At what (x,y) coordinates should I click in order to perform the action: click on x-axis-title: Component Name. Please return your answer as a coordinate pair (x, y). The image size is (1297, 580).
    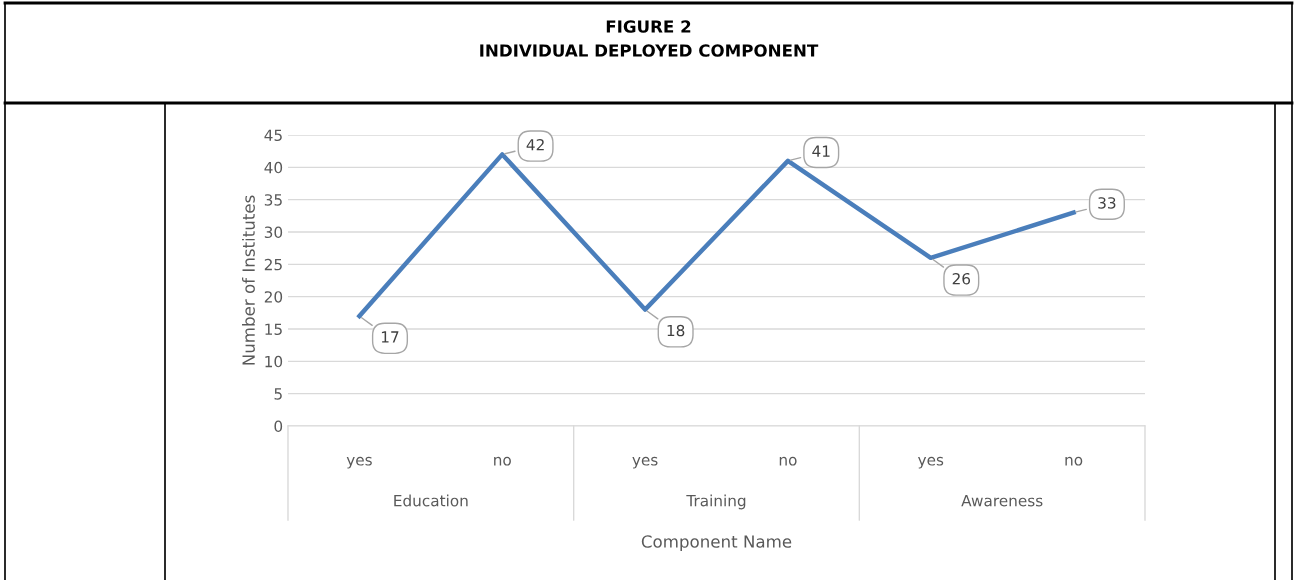
    Looking at the image, I should click on (716, 543).